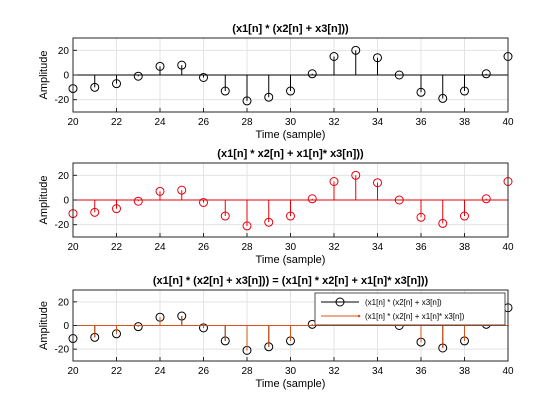 The height and width of the screenshot is (420, 560). Describe the element at coordinates (415, 316) in the screenshot. I see `legend-entry-2: (x1[n] * (x2[n] + x1[n]* x3[n])` at that location.